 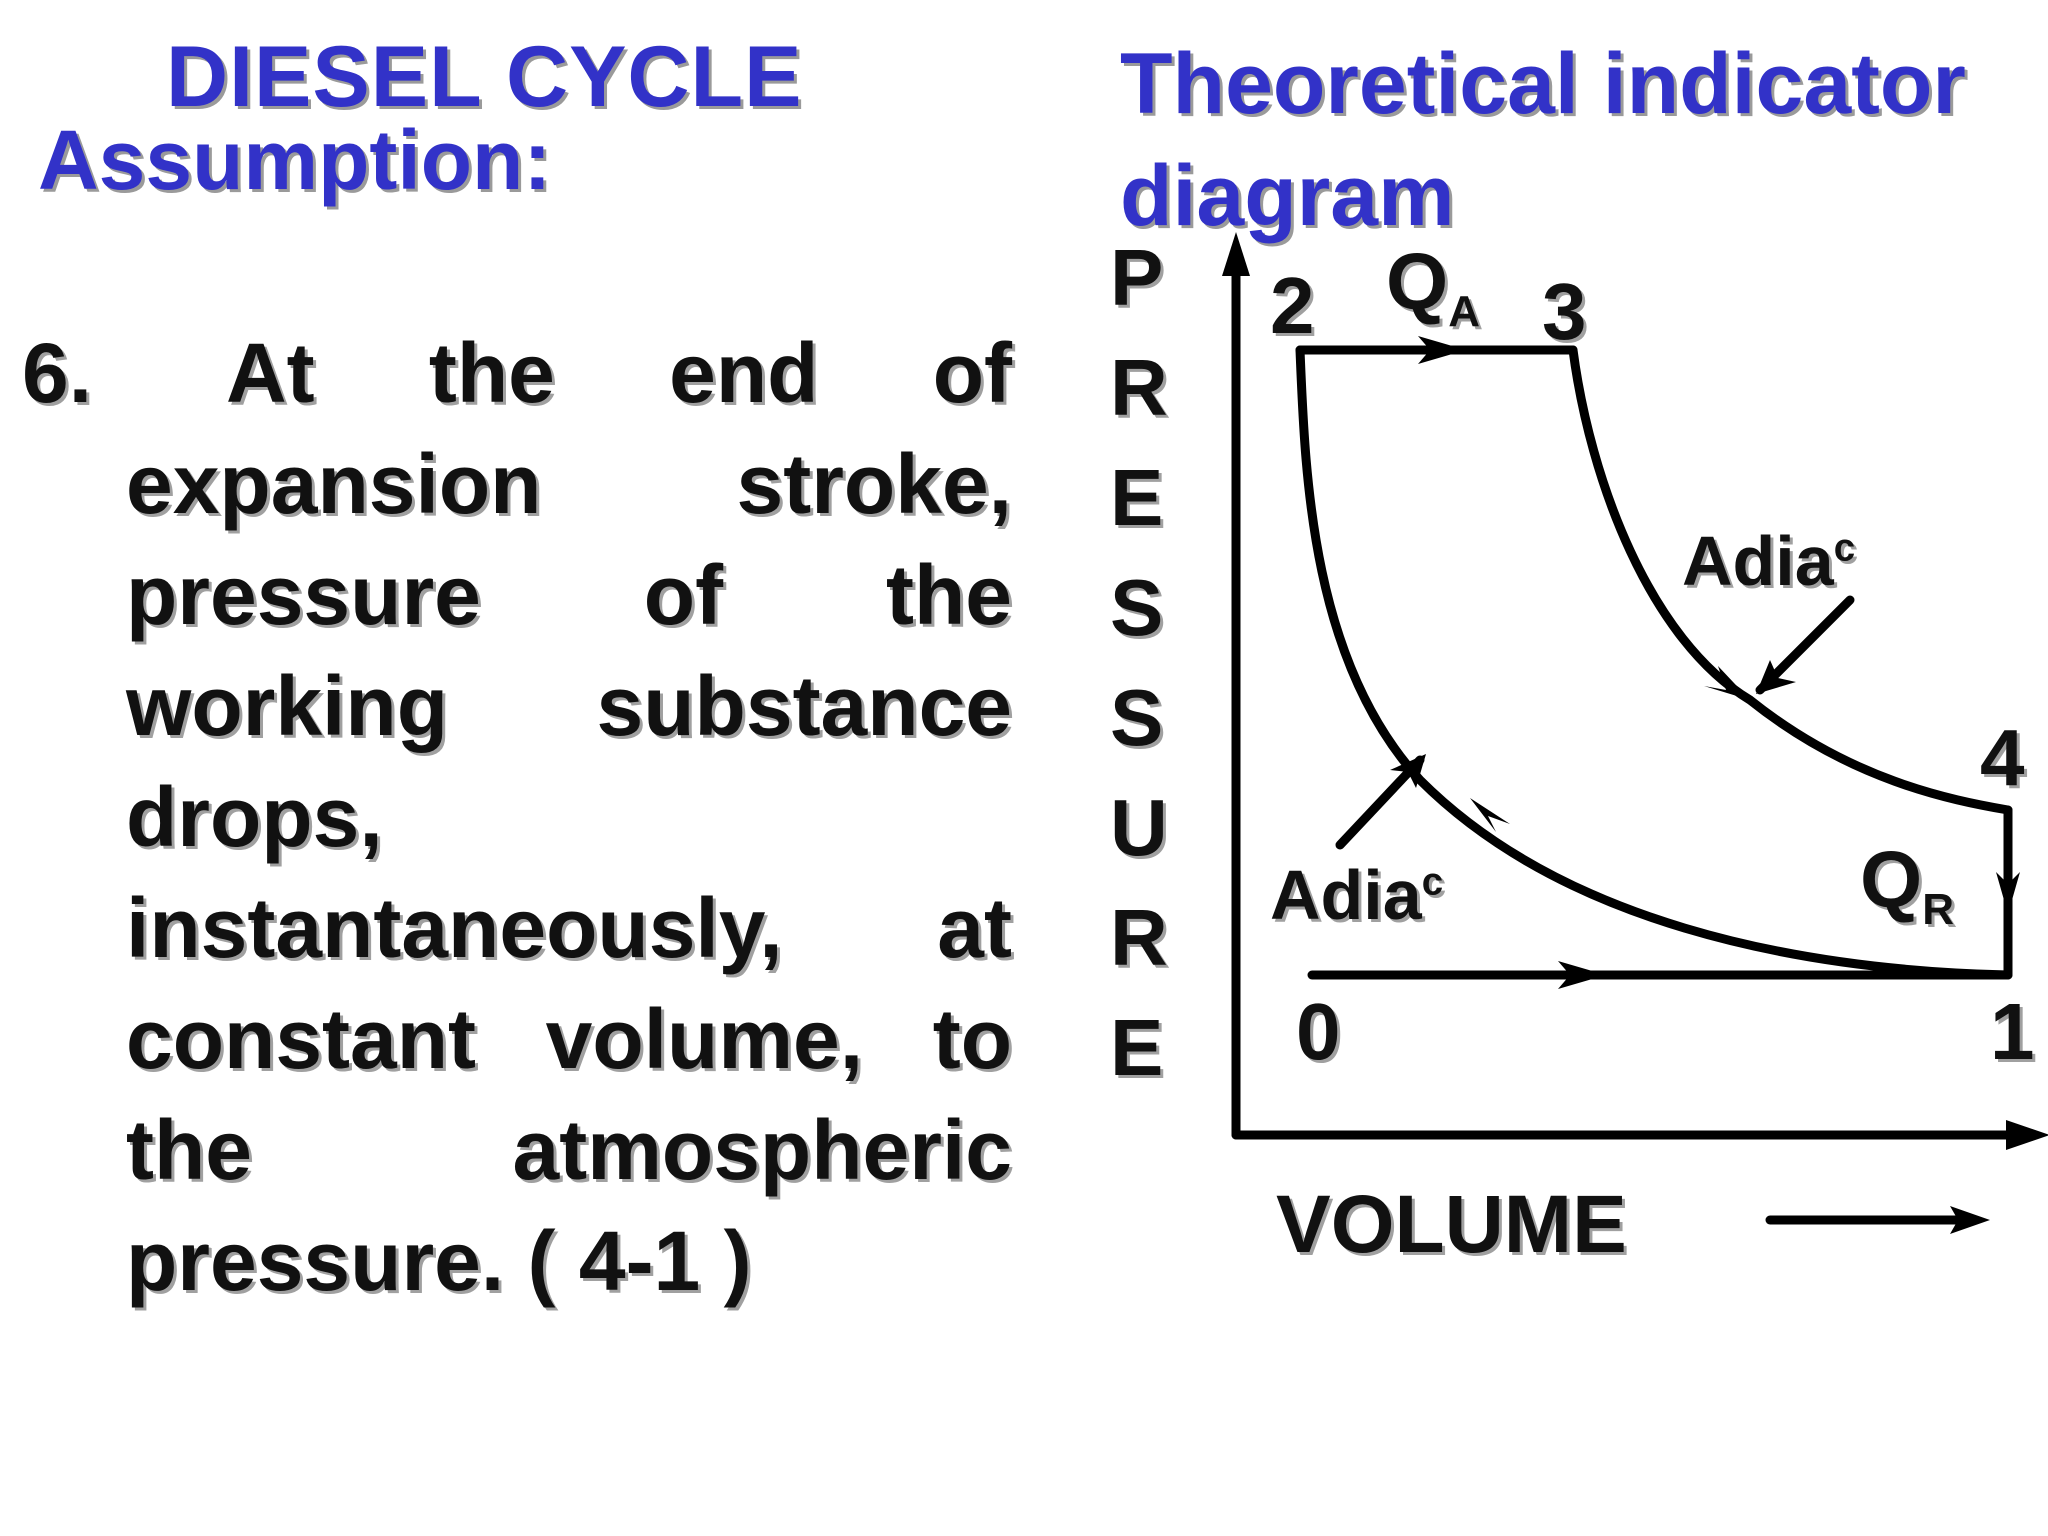 I want to click on adiabatic-expansion-label: Adiac, so click(x=1769, y=561).